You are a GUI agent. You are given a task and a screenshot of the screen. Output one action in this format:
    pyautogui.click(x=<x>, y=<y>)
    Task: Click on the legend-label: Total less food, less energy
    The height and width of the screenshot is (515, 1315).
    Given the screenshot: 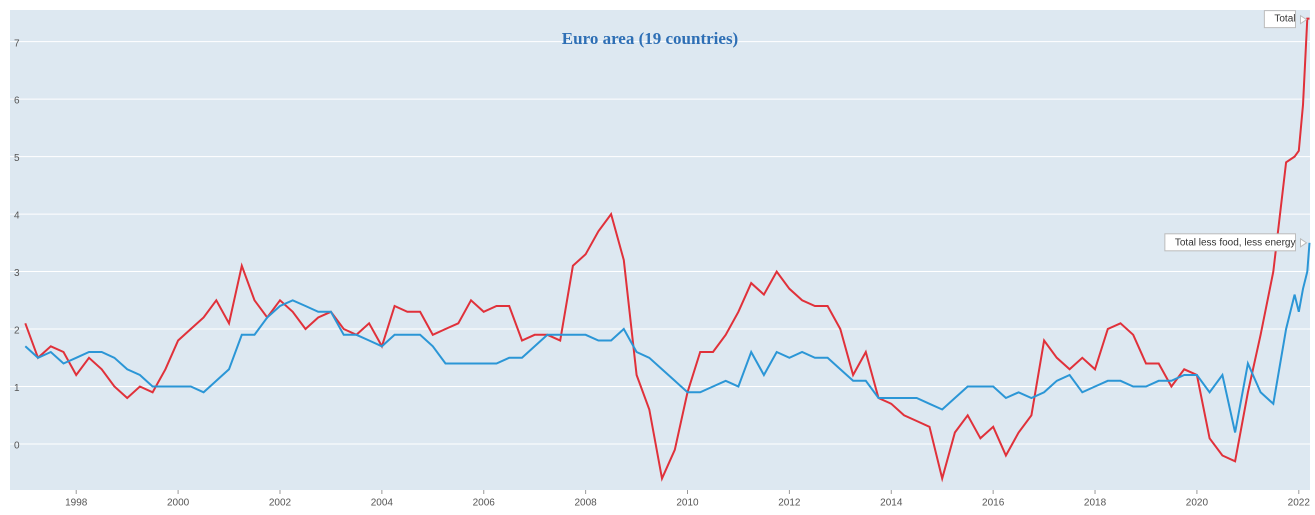 What is the action you would take?
    pyautogui.click(x=1235, y=242)
    